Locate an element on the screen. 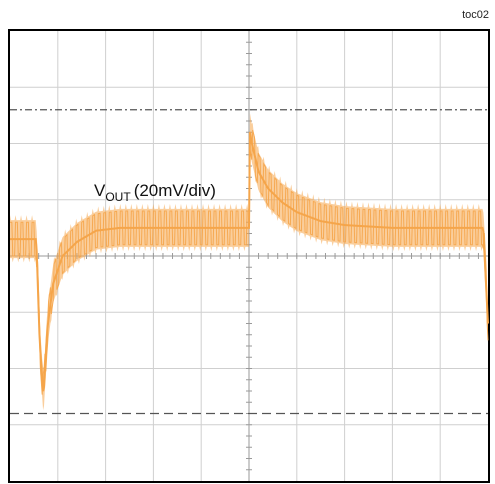 This screenshot has height=484, width=495. channel-label: VOUT (20mV/div) is located at coordinates (155, 192).